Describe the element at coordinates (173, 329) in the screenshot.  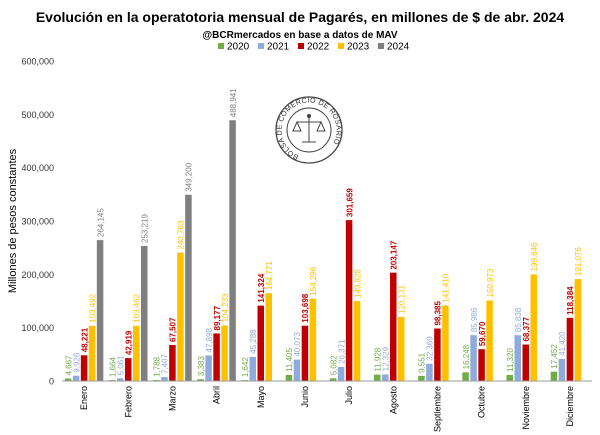
I see `data-label-2022: 67,507` at that location.